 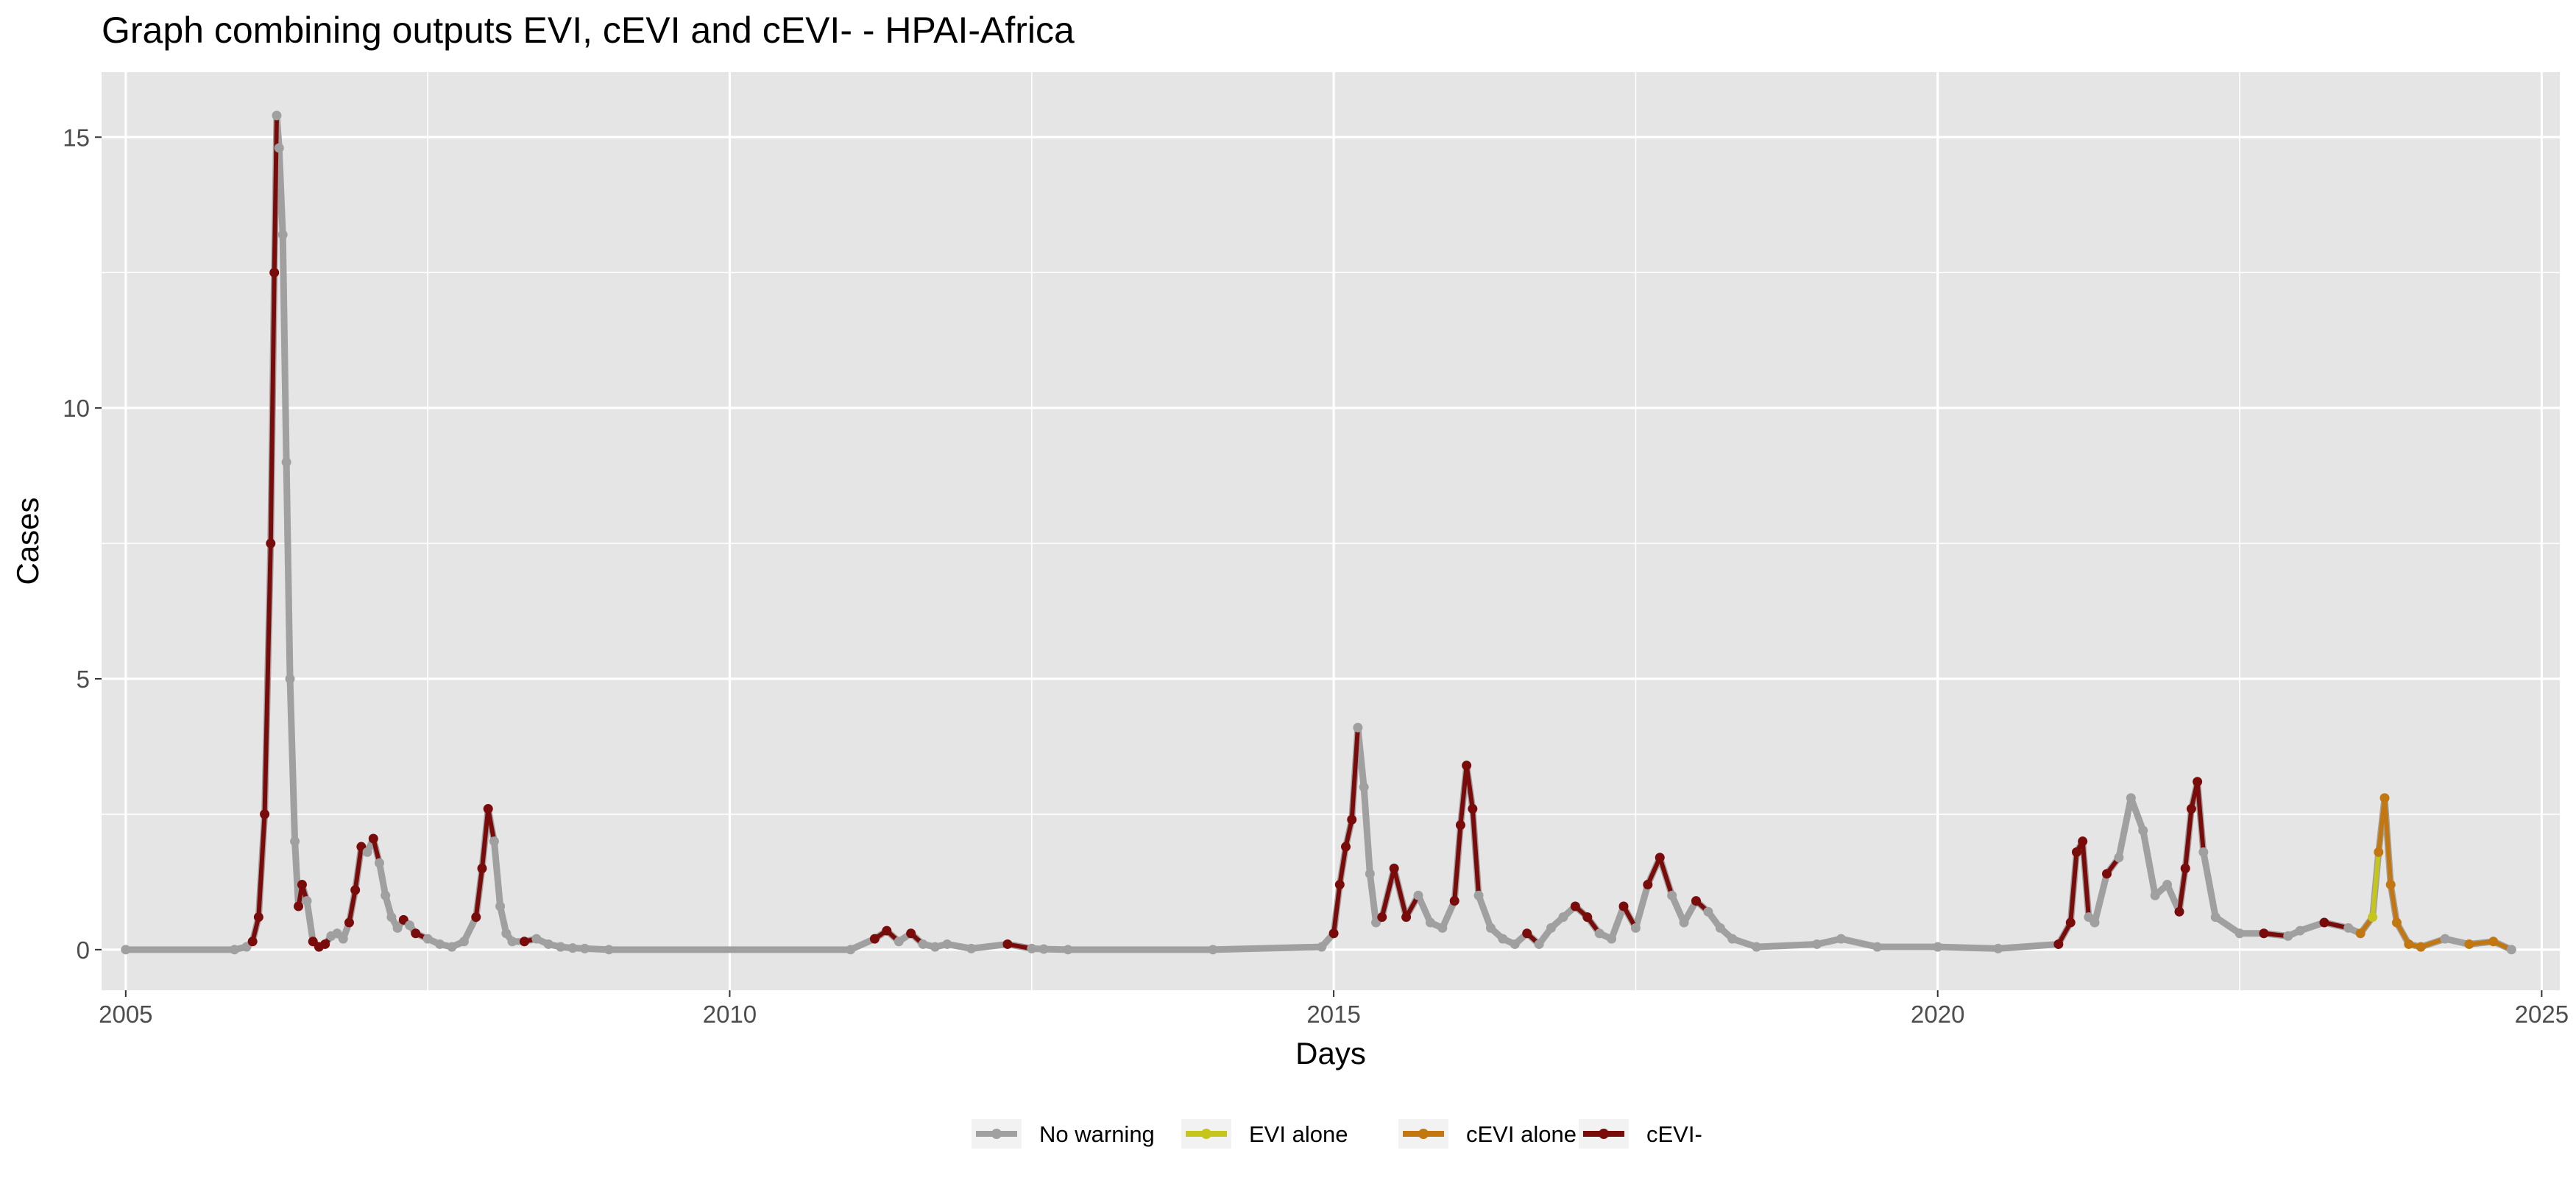 I want to click on y-tick-label: 5, so click(x=83, y=679).